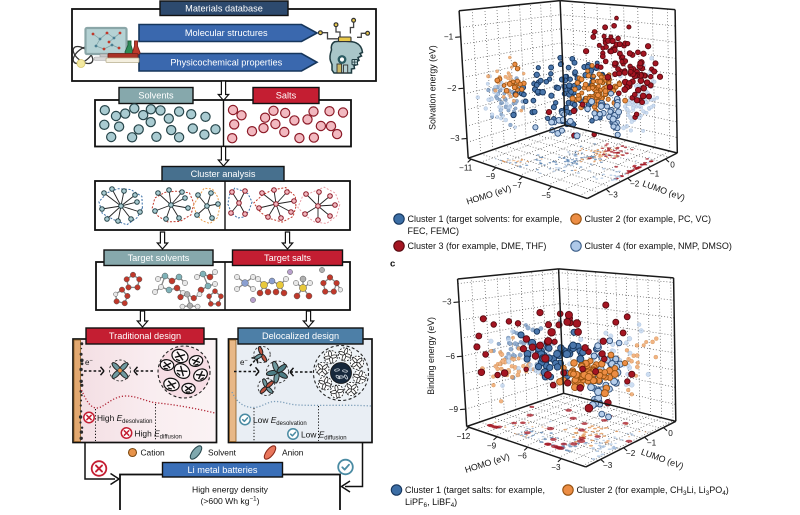 The width and height of the screenshot is (800, 515). Describe the element at coordinates (393, 264) in the screenshot. I see `svg-text: c` at that location.